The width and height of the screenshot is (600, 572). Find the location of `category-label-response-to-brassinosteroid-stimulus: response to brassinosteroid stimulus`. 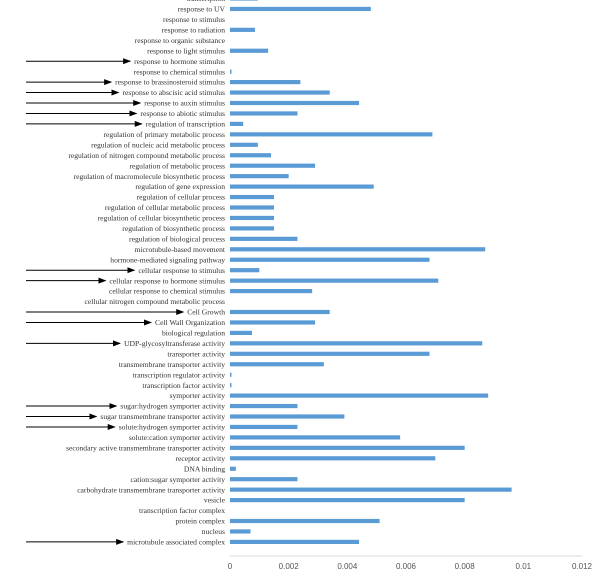

category-label-response-to-brassinosteroid-stimulus: response to brassinosteroid stimulus is located at coordinates (170, 82).